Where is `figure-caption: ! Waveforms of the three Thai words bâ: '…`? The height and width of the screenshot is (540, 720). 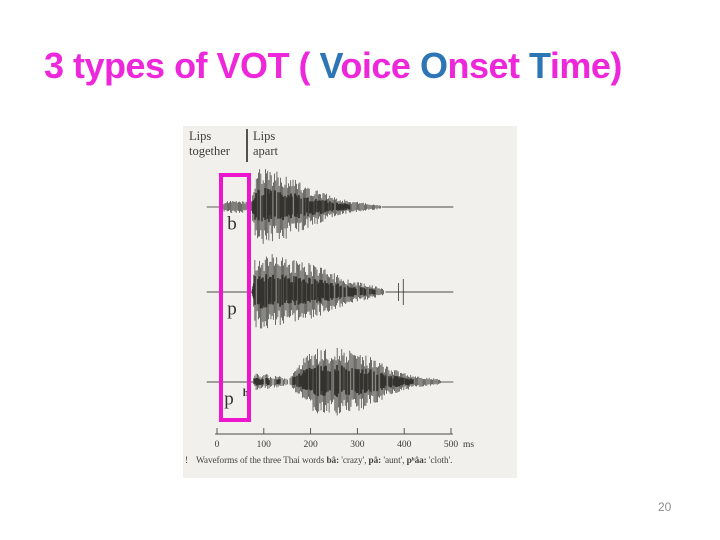 figure-caption: ! Waveforms of the three Thai words bâ: '… is located at coordinates (351, 461).